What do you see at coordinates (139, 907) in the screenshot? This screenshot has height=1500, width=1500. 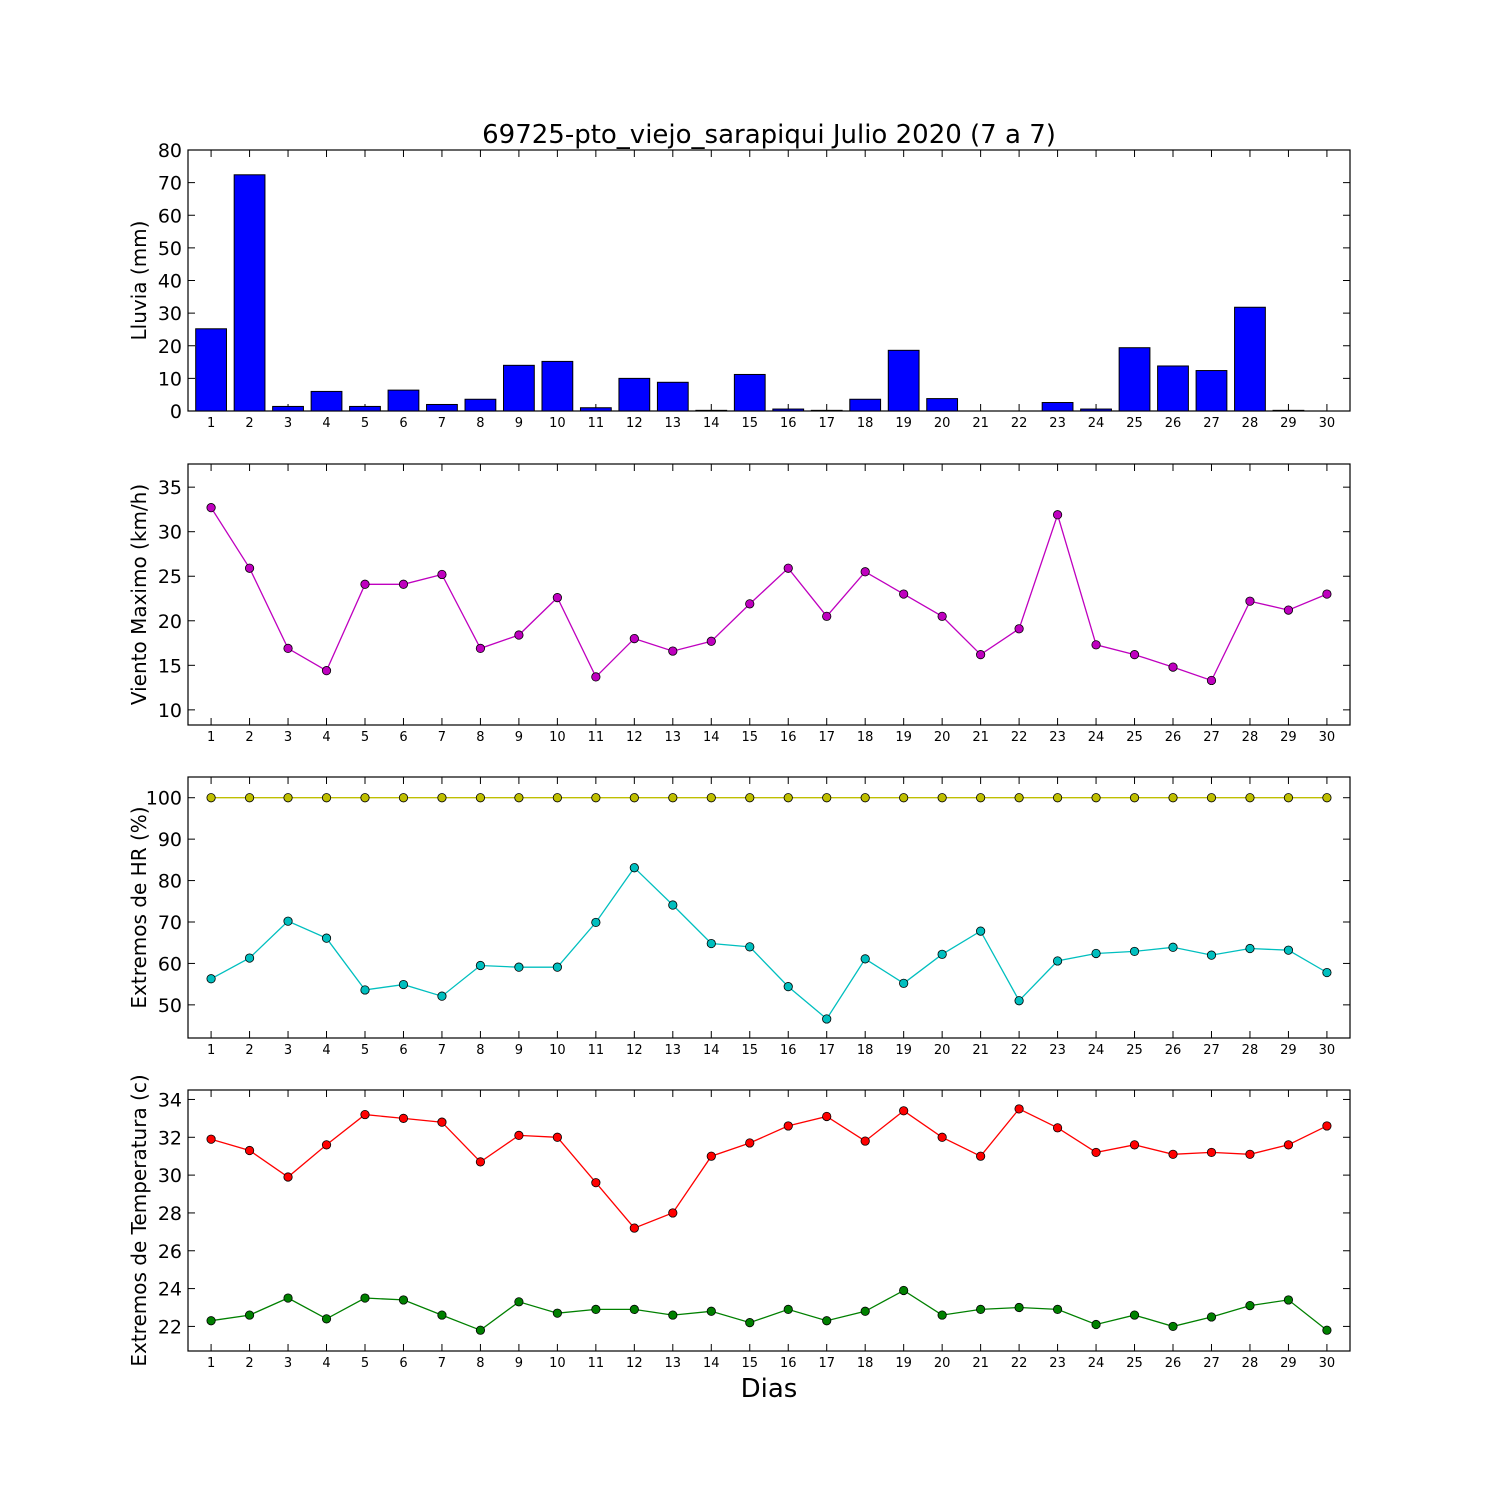 I see `y-axis-label: Extremos de HR (%)` at bounding box center [139, 907].